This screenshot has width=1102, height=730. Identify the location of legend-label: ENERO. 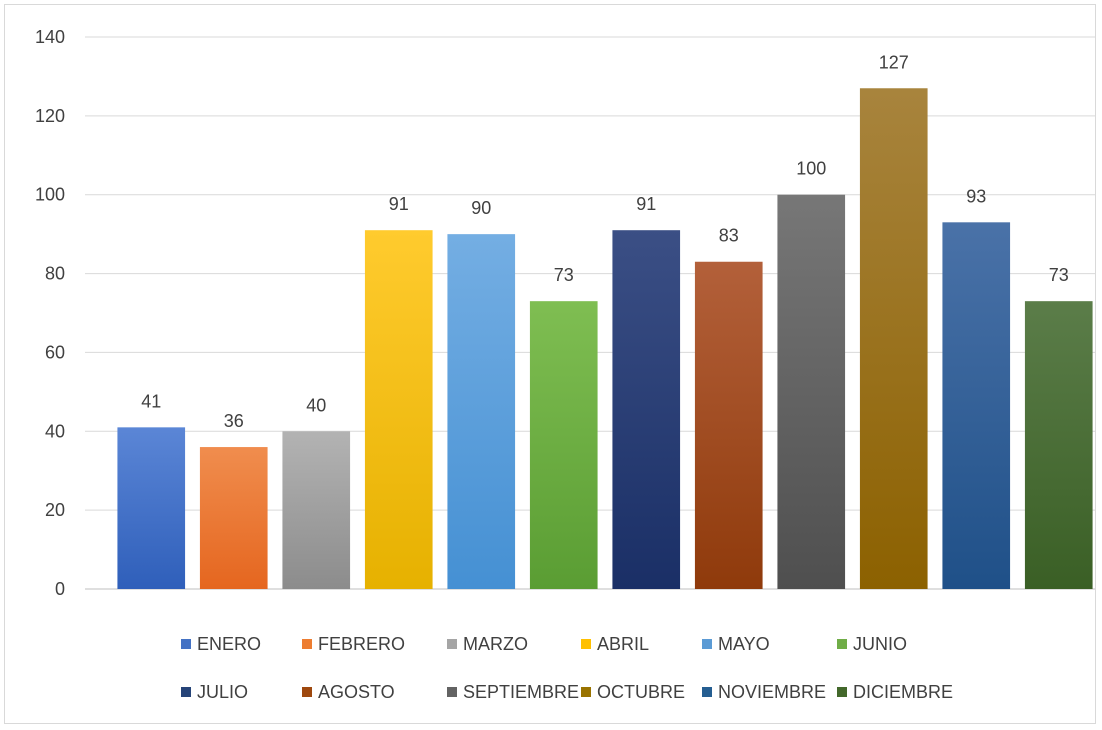
(229, 644).